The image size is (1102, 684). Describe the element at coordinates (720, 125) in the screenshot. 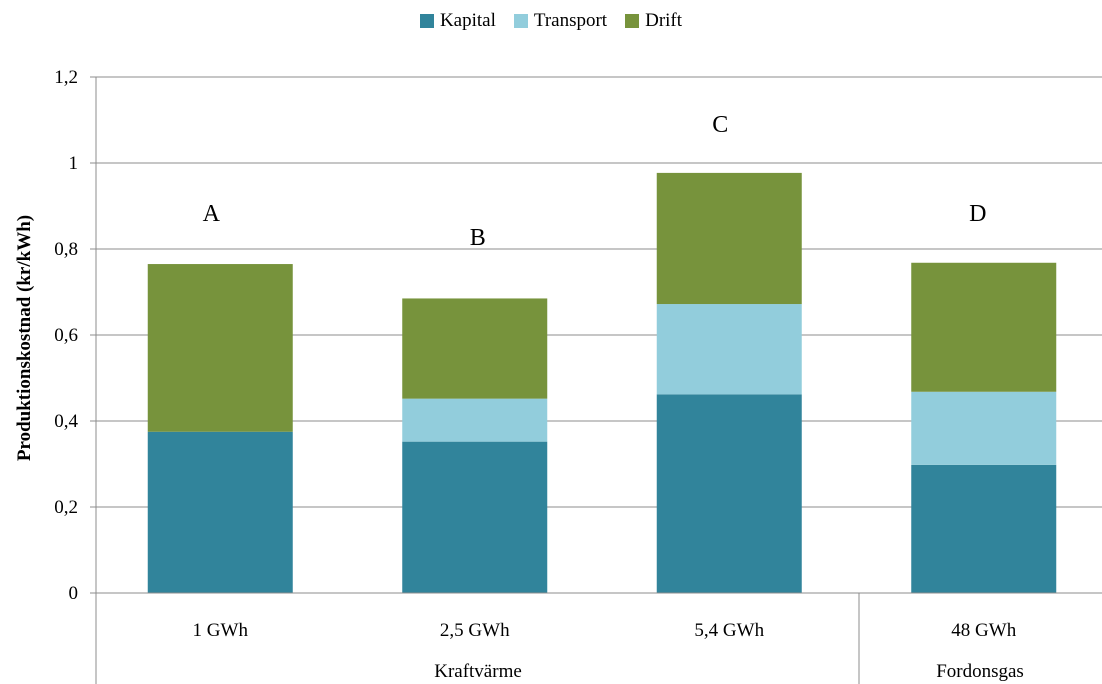

I see `bar-letter-label: C` at that location.